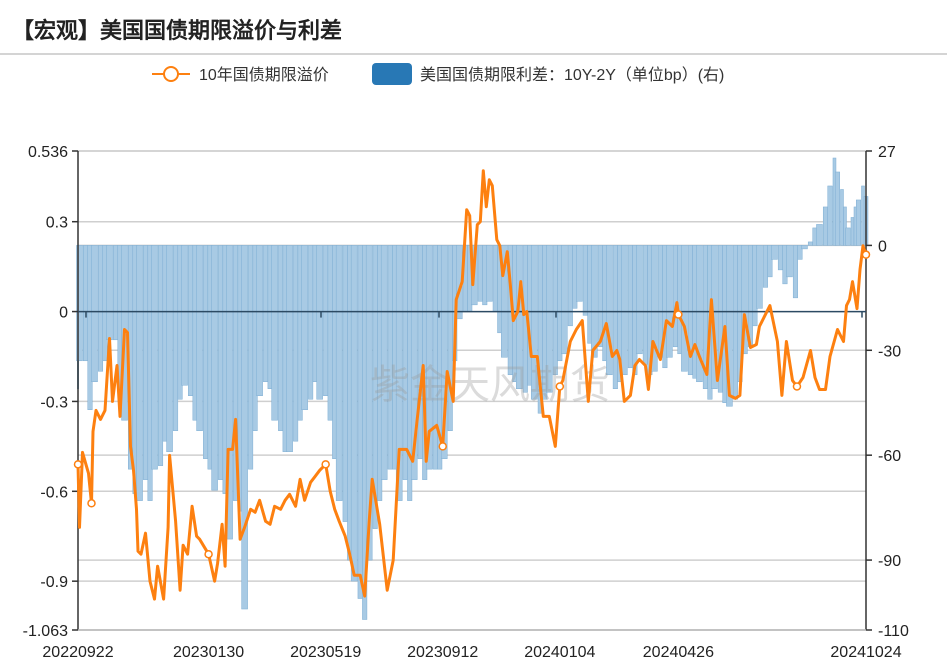 The image size is (947, 672). Describe the element at coordinates (678, 652) in the screenshot. I see `x-tick-label: 20240426` at that location.